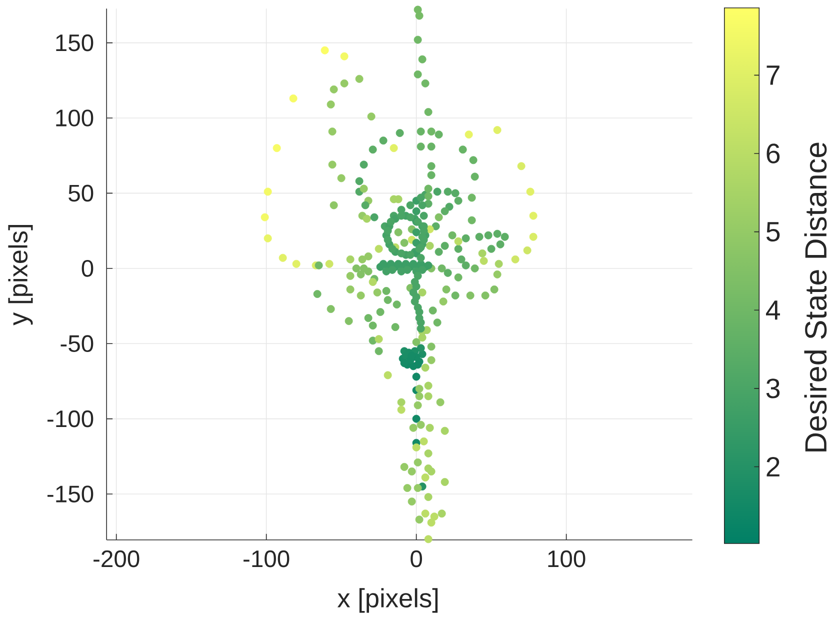 The width and height of the screenshot is (830, 619). I want to click on x-tick-label: 100, so click(567, 559).